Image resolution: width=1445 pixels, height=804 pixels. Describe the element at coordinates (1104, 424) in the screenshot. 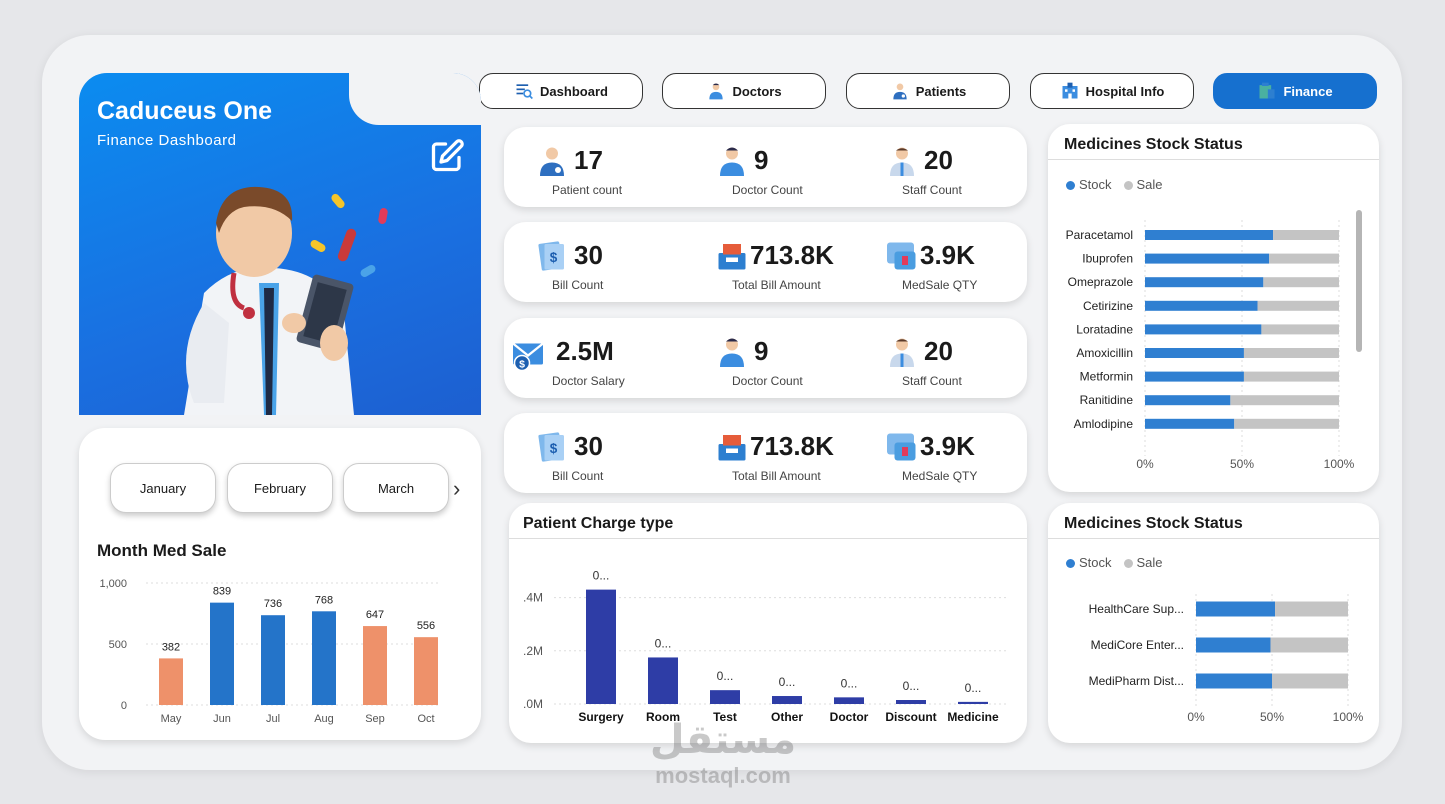

I see `y-tick-label: Amlodipine` at that location.